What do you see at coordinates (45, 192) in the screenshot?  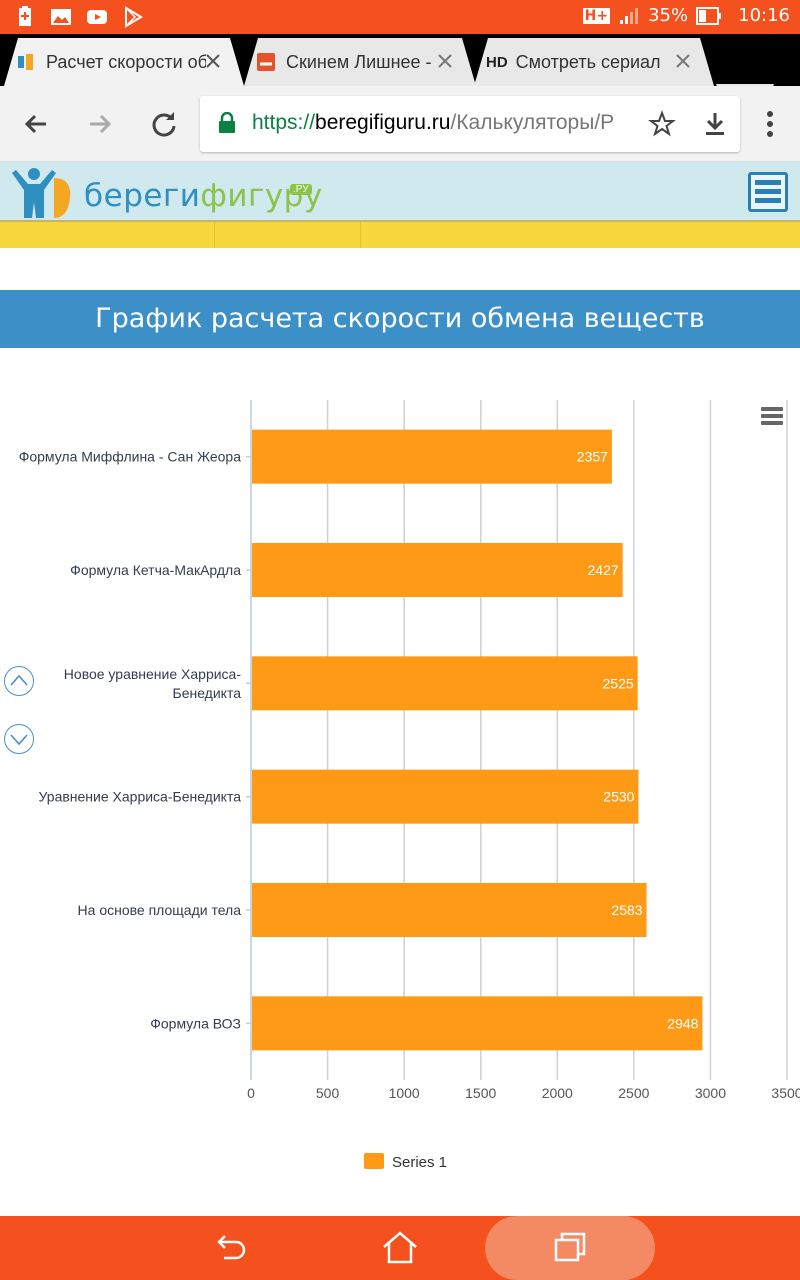 I see `site-logo-icon` at bounding box center [45, 192].